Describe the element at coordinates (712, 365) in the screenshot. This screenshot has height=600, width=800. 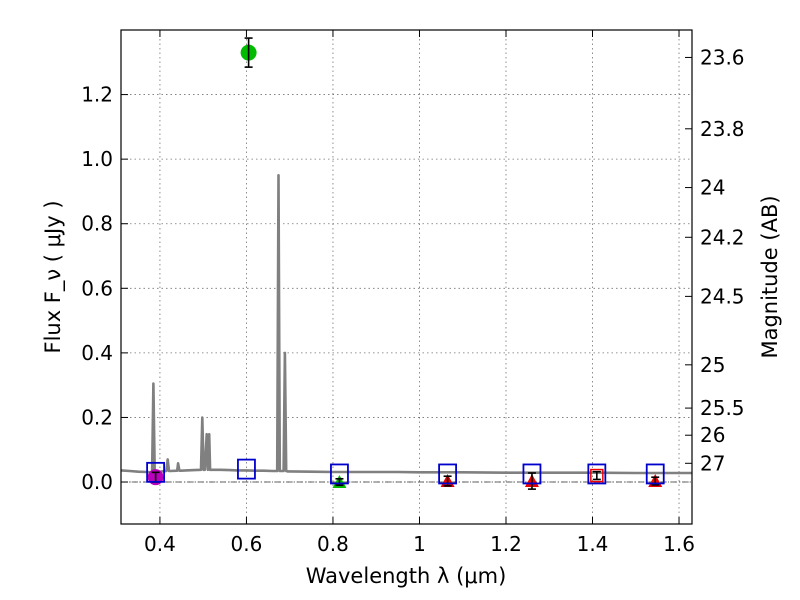
I see `right-tick-label: 25` at that location.